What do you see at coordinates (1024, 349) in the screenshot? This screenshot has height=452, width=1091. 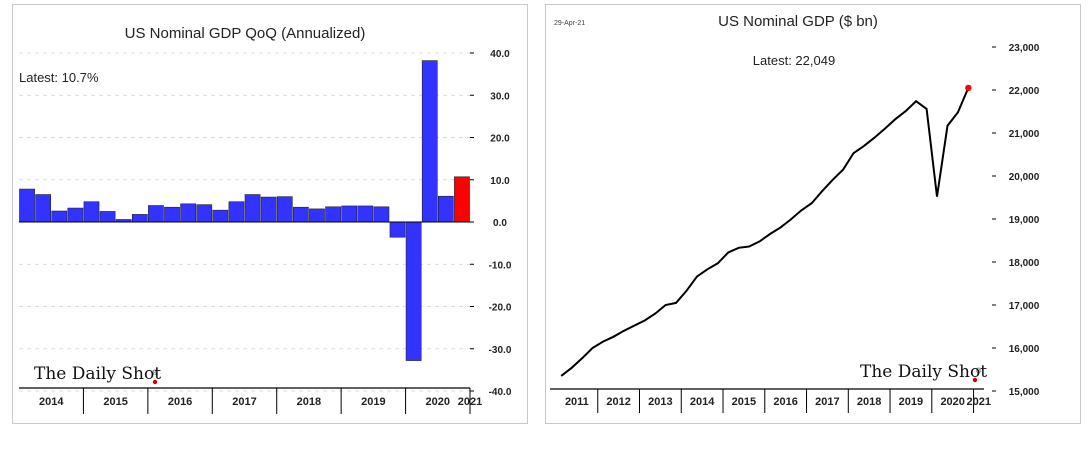 I see `y-tick-label: 16,000` at bounding box center [1024, 349].